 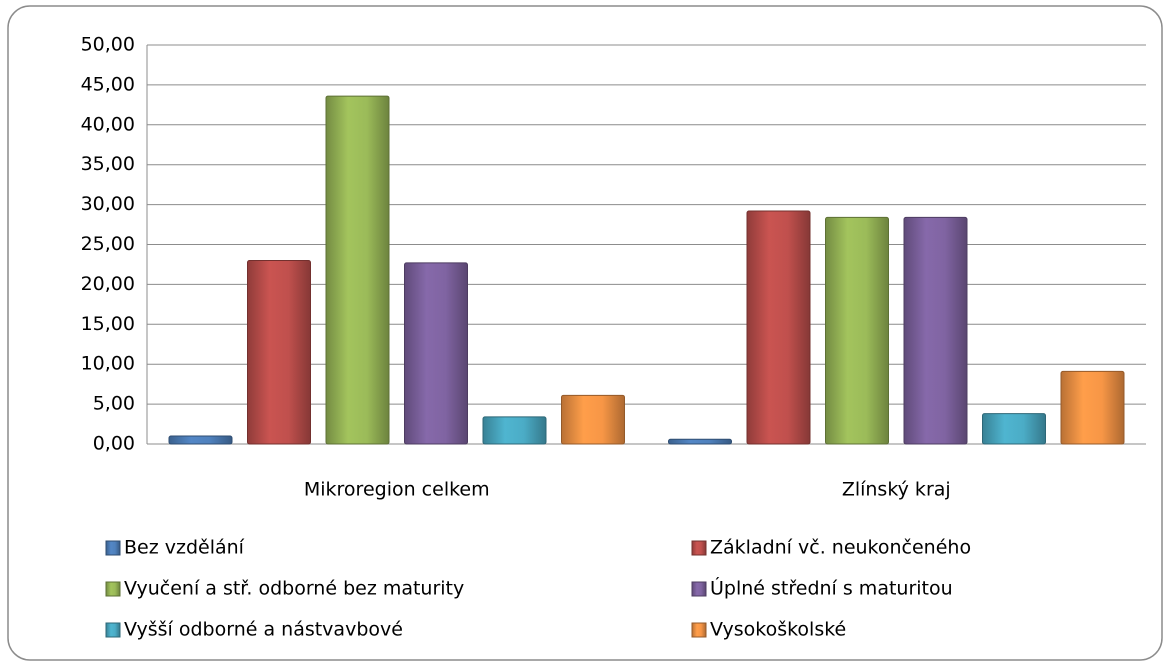 I want to click on legend-label: Vyšší odborné a nástvavbové, so click(x=263, y=630).